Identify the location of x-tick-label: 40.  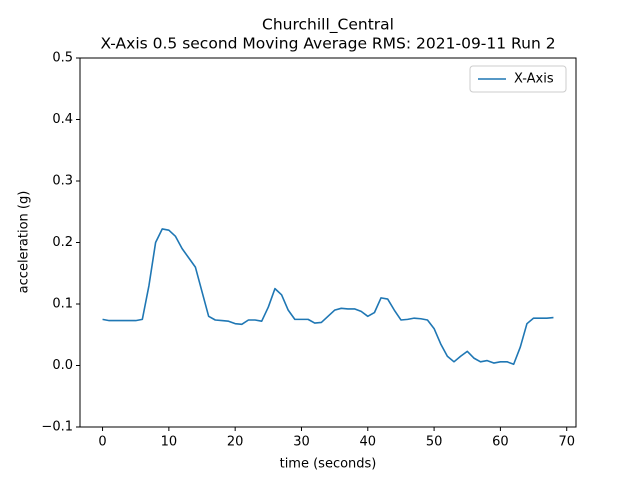
(368, 442).